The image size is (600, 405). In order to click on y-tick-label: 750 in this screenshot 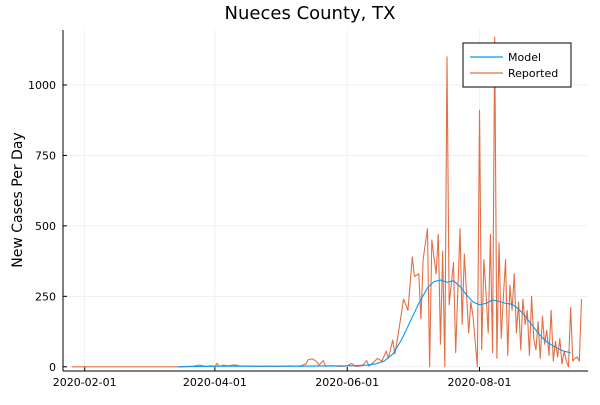, I will do `click(45, 155)`.